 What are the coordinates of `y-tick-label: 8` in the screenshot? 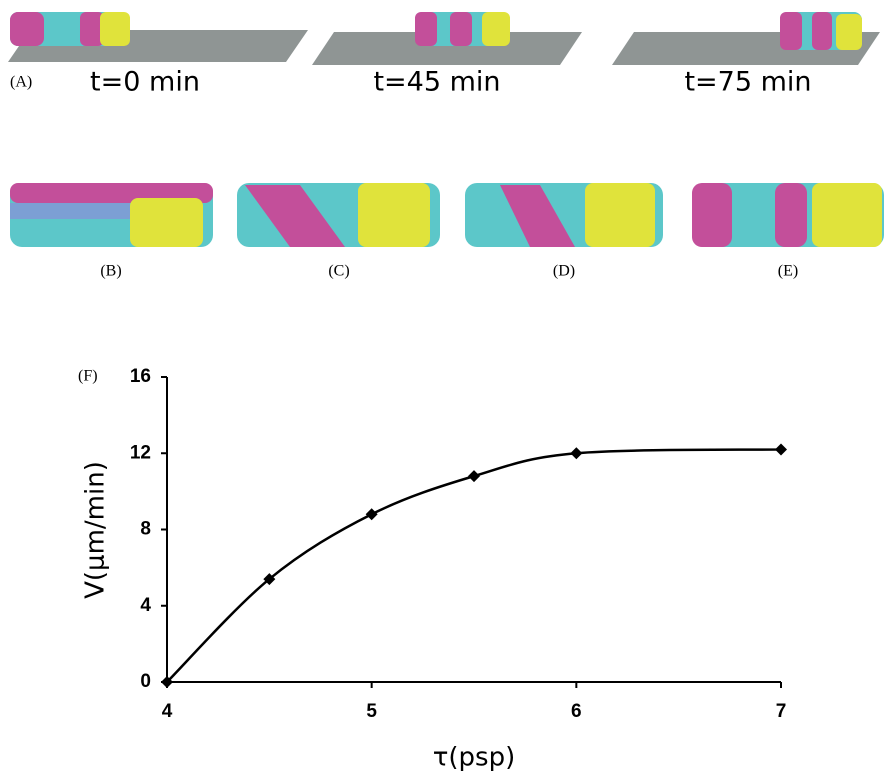 It's located at (145, 529).